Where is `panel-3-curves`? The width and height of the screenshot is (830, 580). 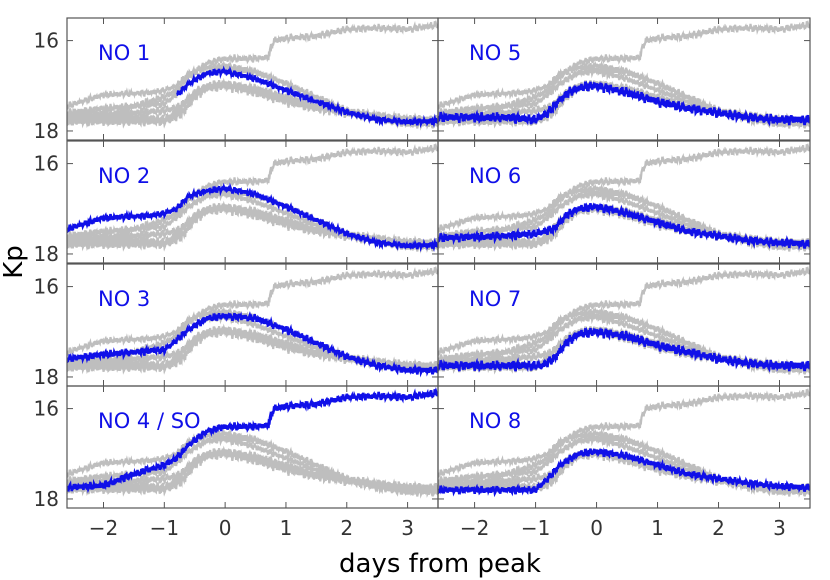
panel-3-curves is located at coordinates (252, 198).